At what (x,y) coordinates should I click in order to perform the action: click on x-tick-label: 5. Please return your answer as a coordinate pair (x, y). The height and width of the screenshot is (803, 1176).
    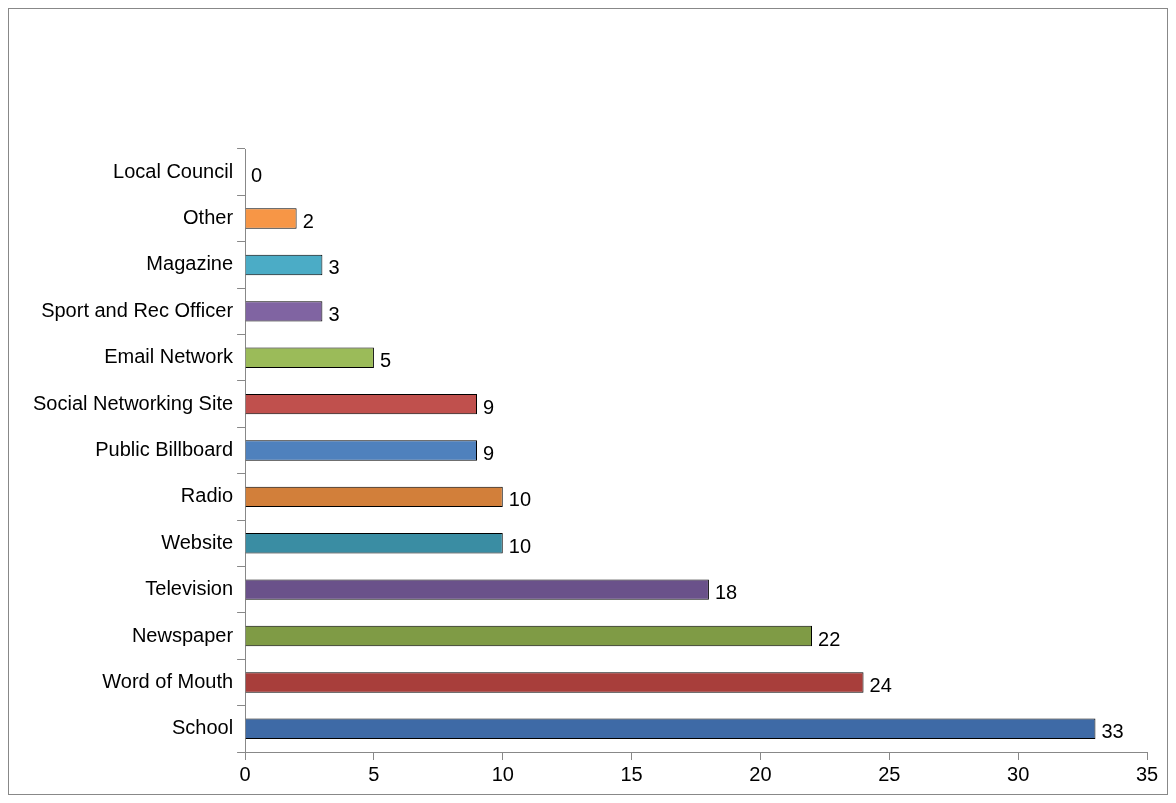
    Looking at the image, I should click on (374, 773).